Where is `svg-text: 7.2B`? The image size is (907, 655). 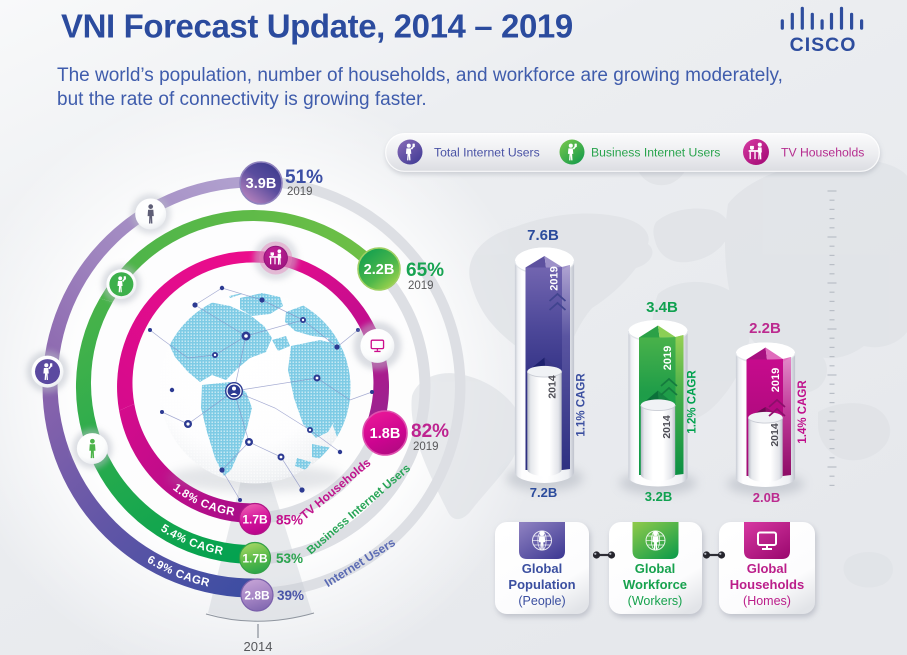
svg-text: 7.2B is located at coordinates (543, 492).